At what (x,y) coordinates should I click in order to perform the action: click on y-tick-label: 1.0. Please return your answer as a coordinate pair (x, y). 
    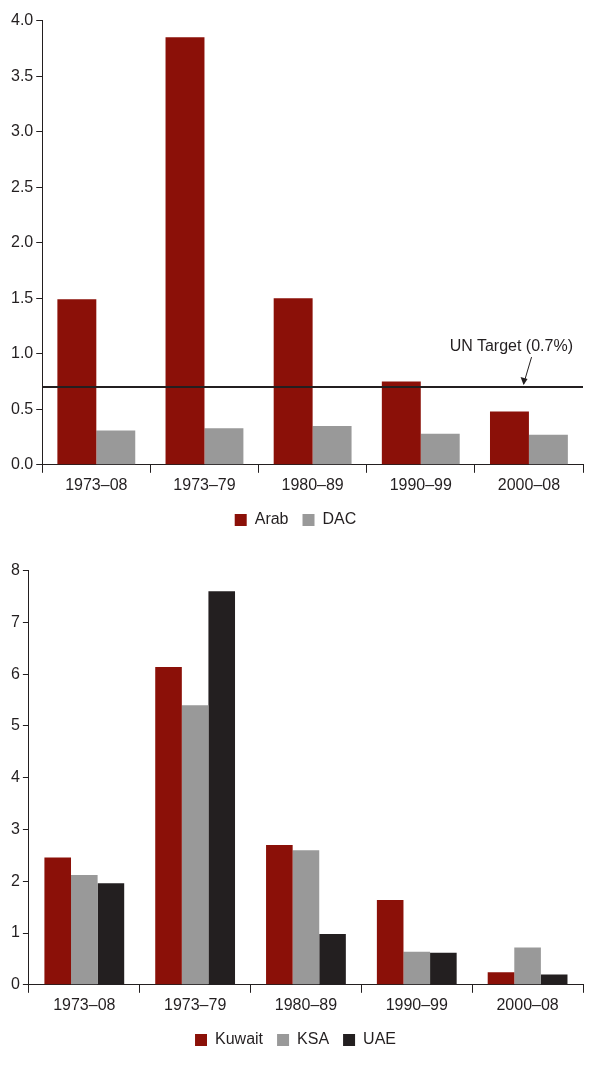
    Looking at the image, I should click on (22, 353).